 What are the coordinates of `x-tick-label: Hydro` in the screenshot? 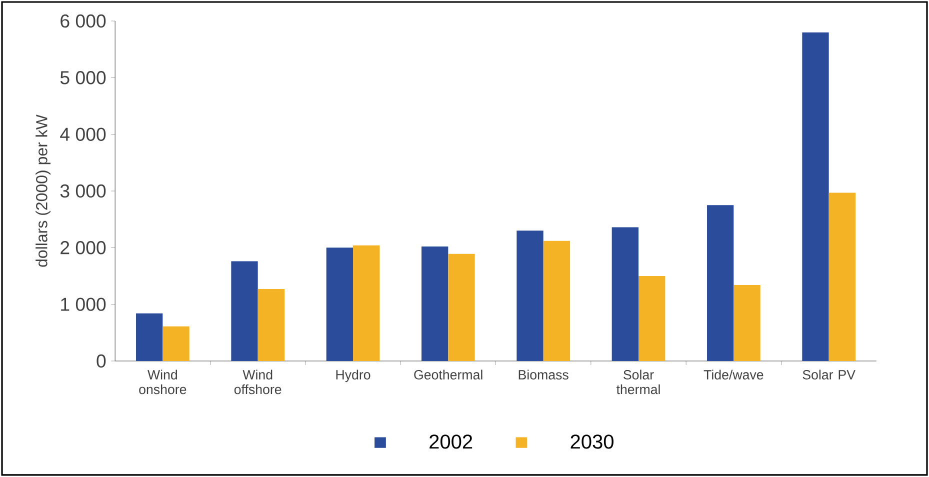 It's located at (353, 376).